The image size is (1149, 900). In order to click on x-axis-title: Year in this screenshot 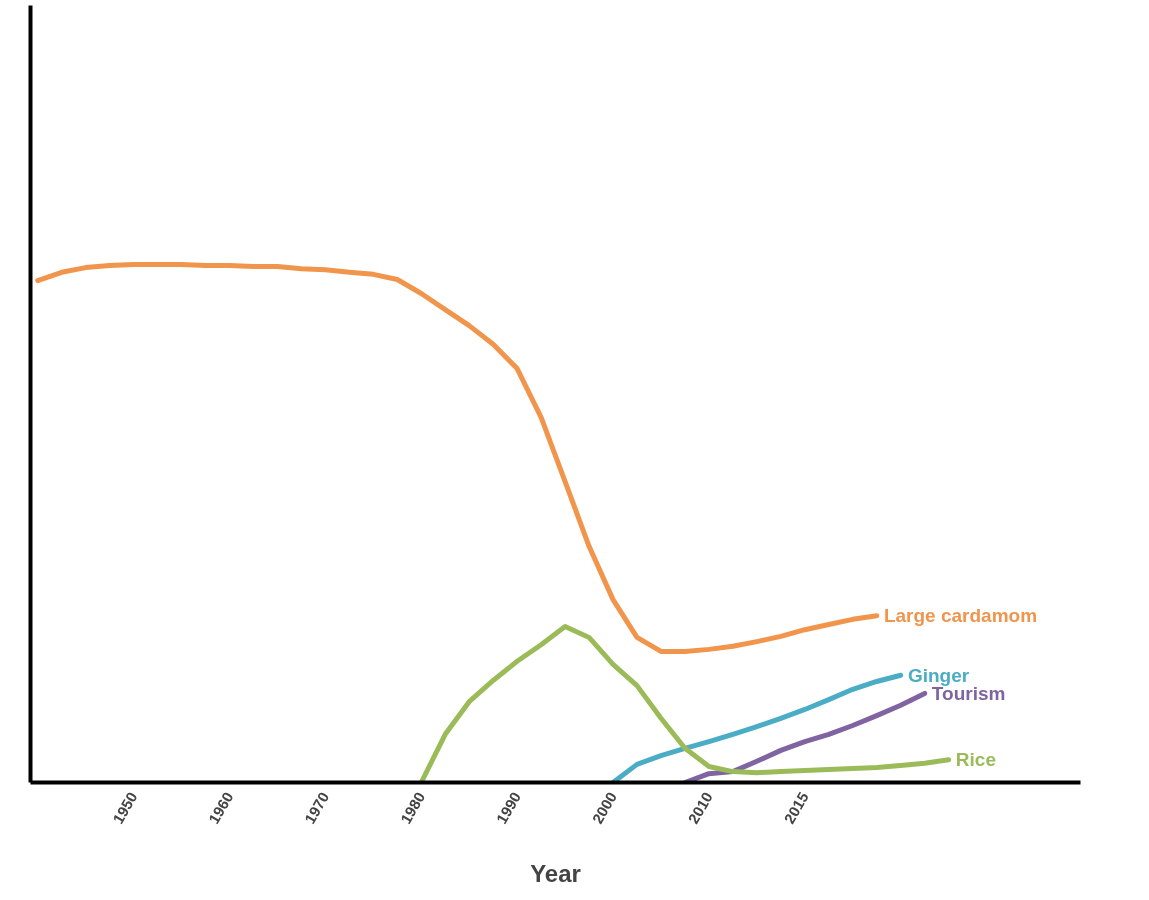, I will do `click(555, 874)`.